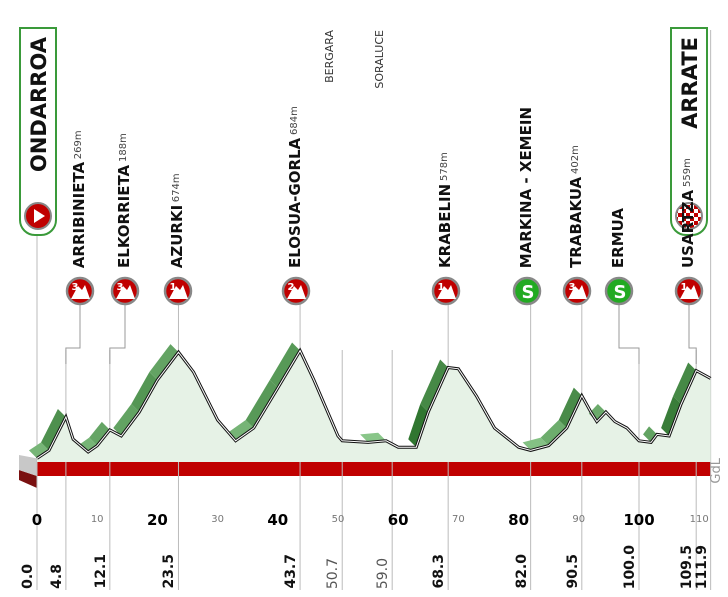 The height and width of the screenshot is (597, 728). Describe the element at coordinates (398, 520) in the screenshot. I see `axis-tick-label: 60` at that location.